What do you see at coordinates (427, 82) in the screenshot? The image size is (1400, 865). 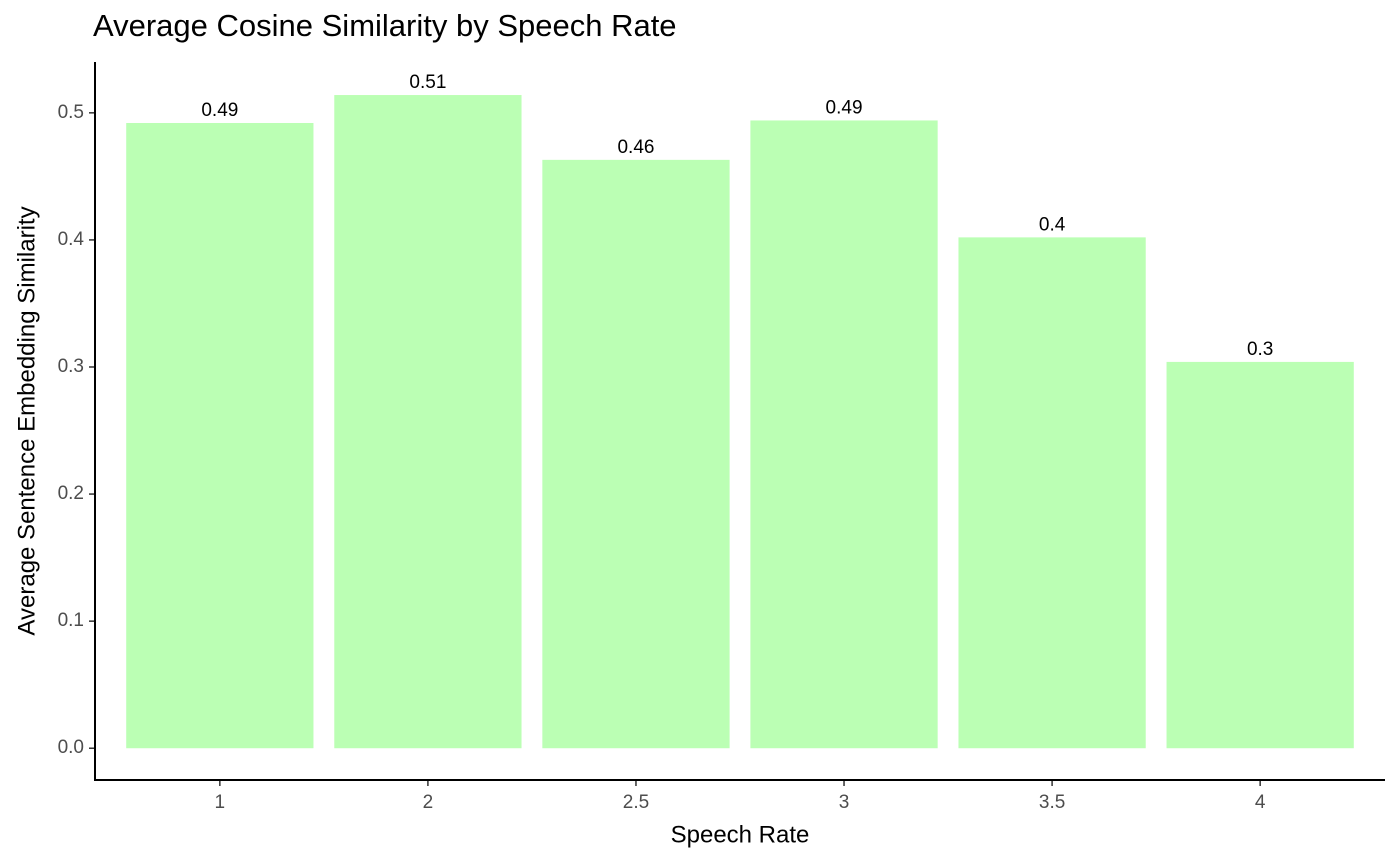 I see `value-label: 0.51` at bounding box center [427, 82].